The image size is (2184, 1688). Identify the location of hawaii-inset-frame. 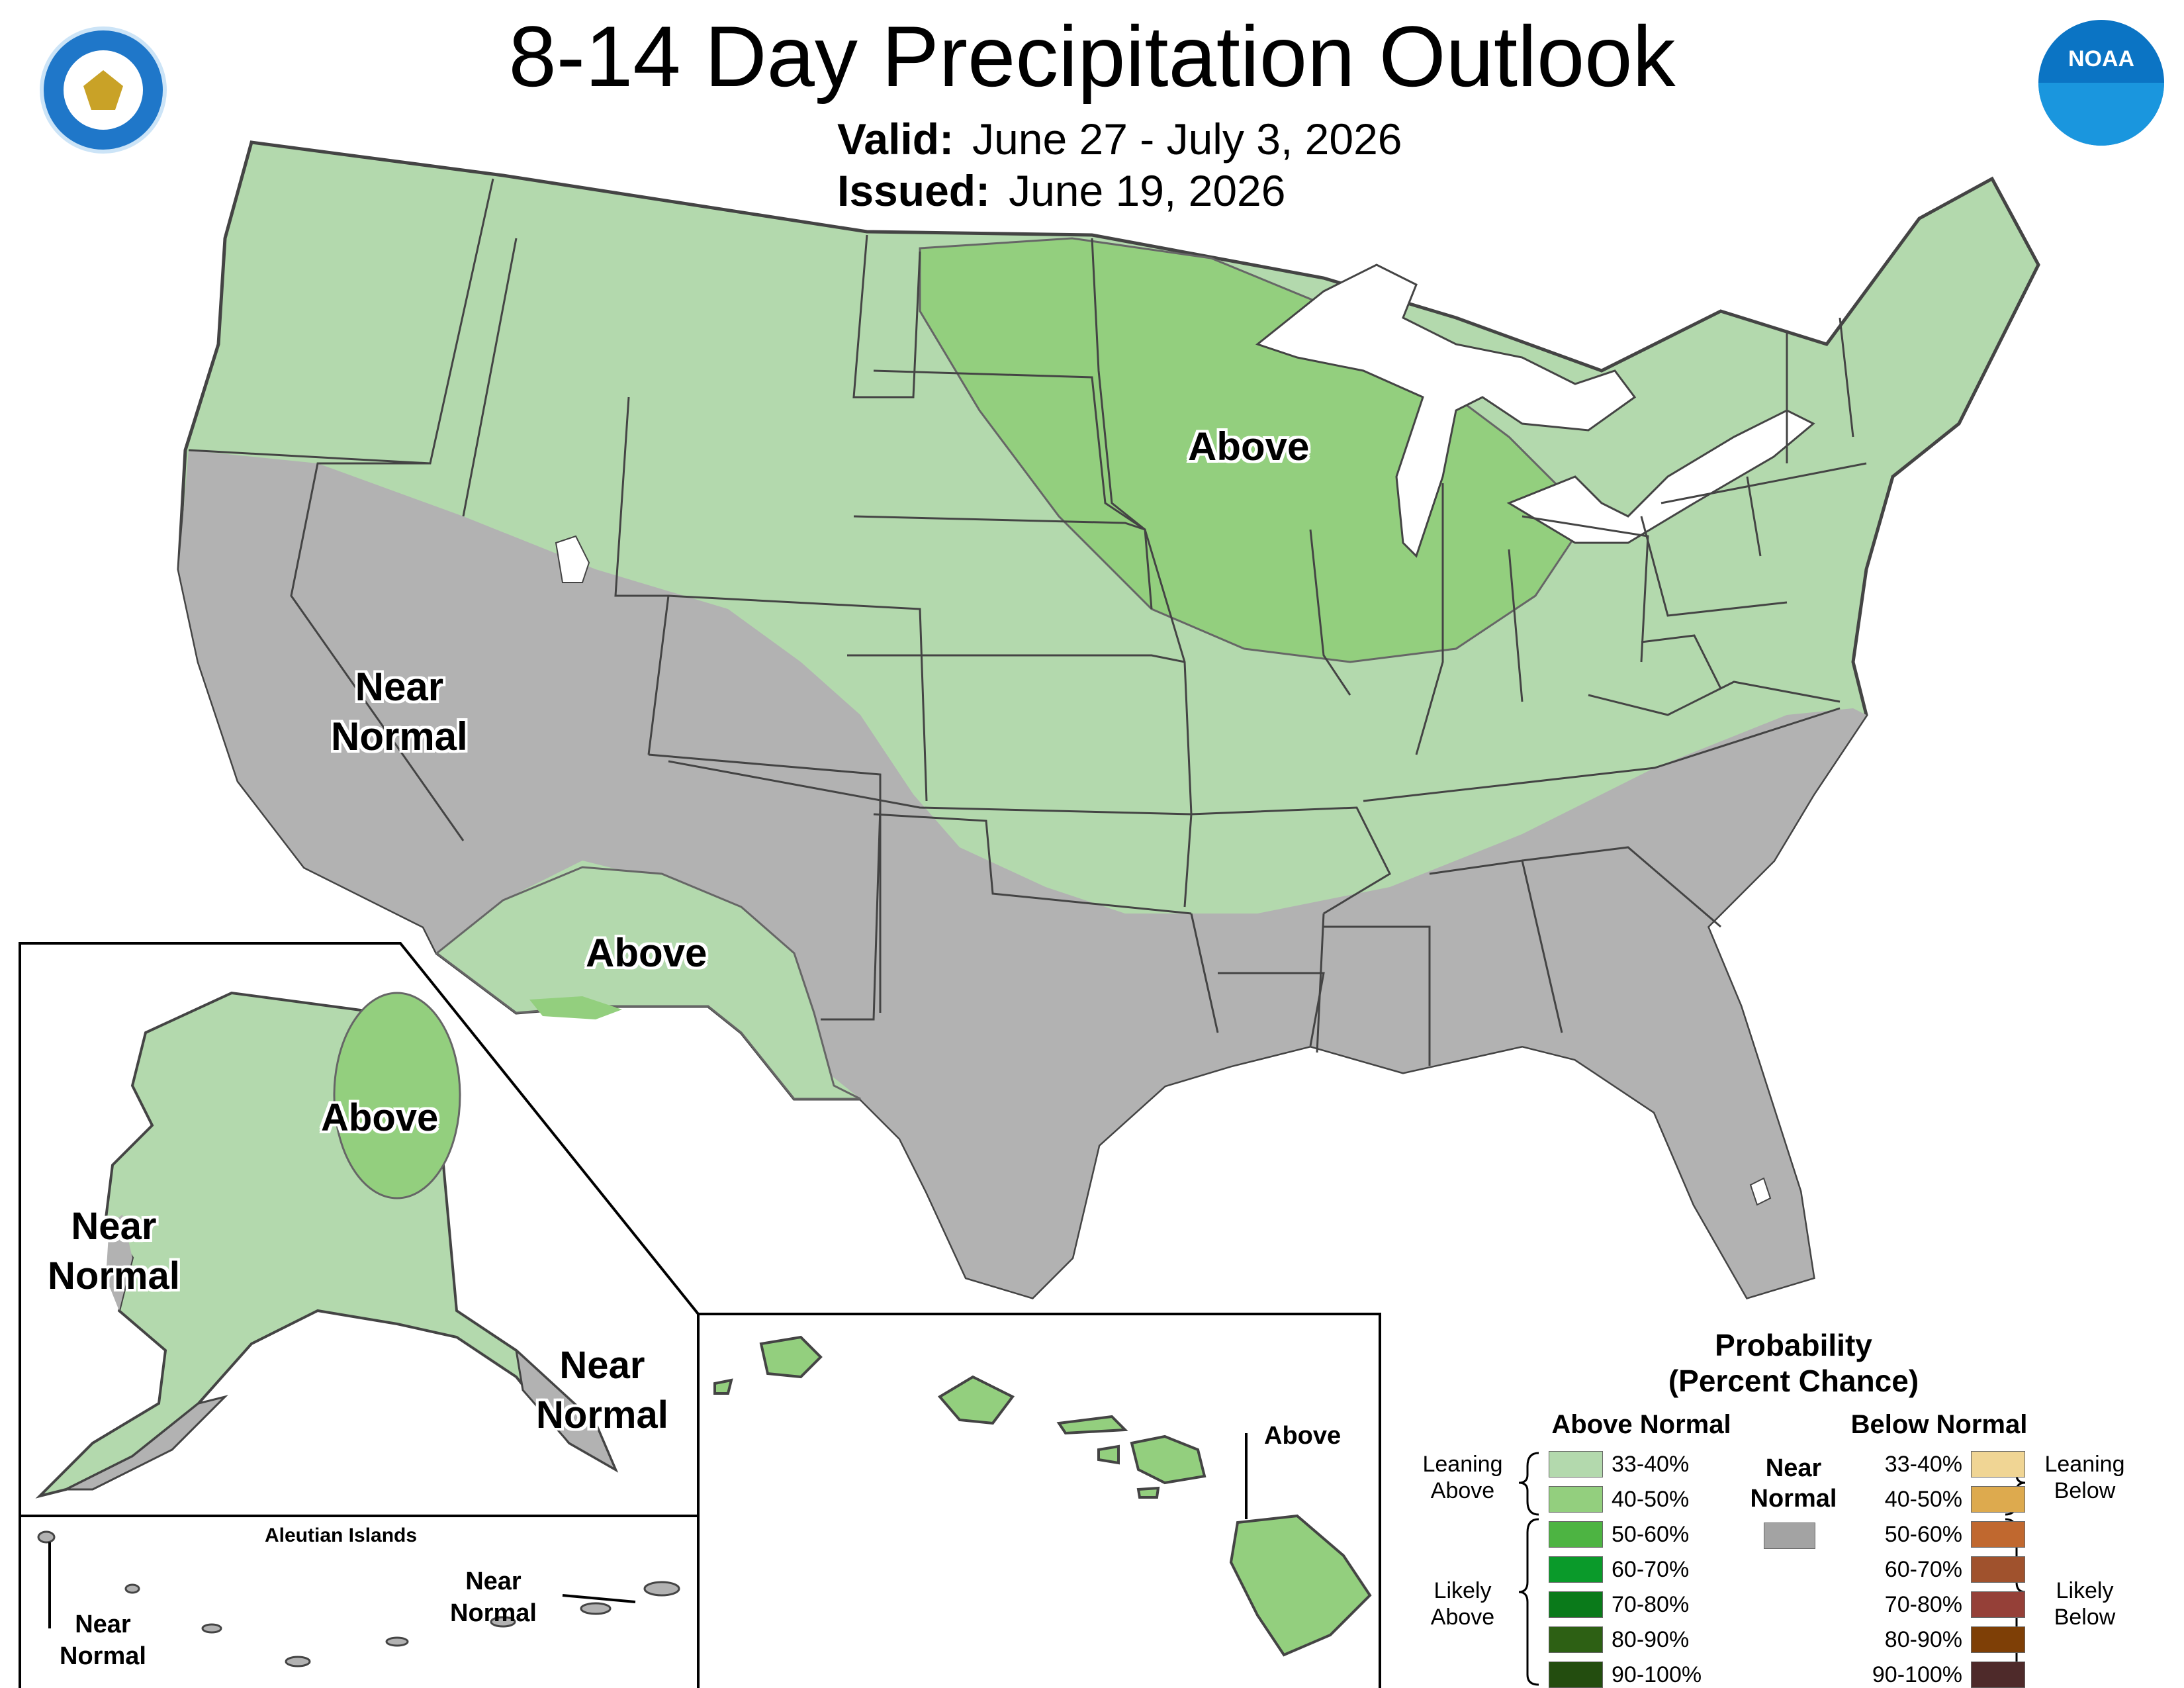
(1039, 1500).